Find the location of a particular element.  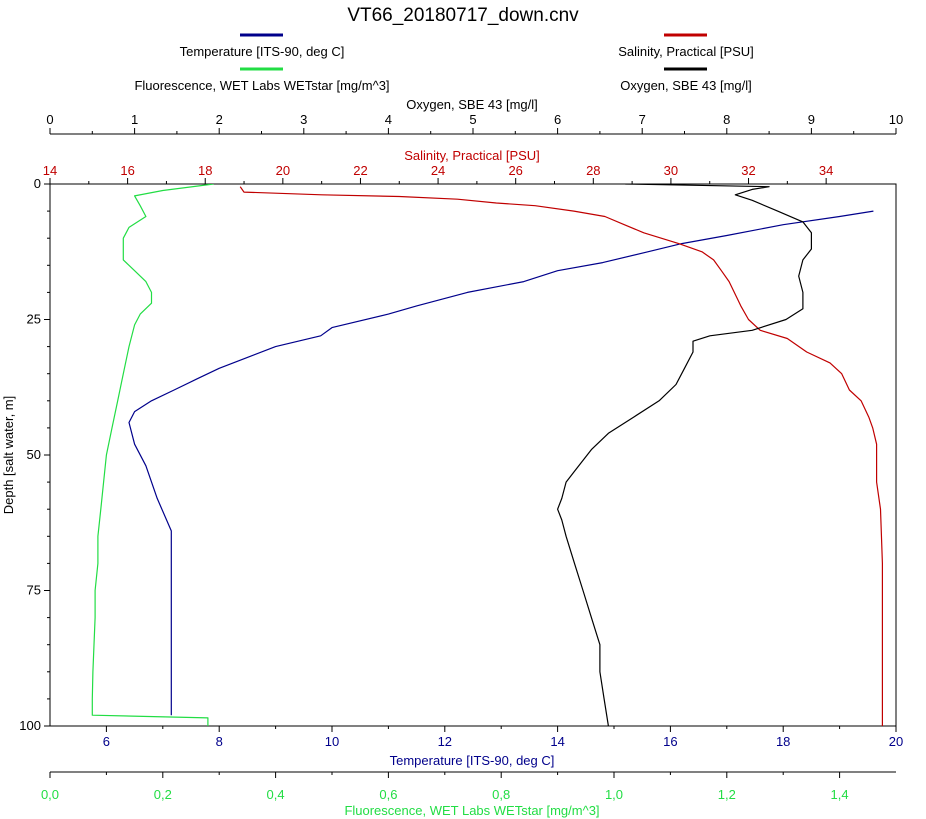

oxygen-tick-label: 2 is located at coordinates (219, 119).